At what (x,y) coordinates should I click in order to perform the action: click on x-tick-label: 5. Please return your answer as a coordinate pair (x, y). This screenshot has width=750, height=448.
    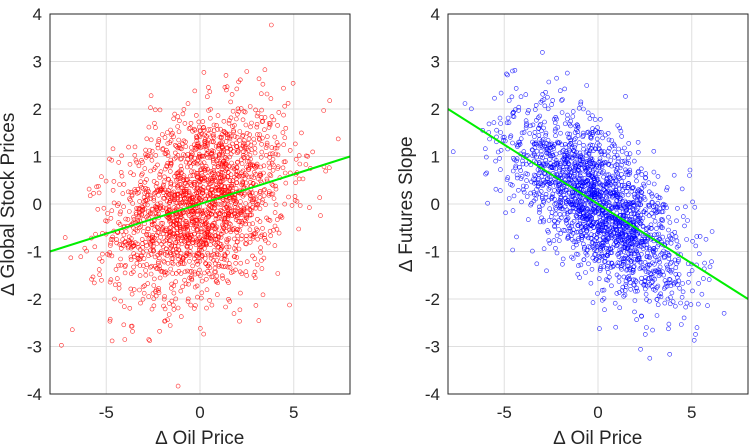
    Looking at the image, I should click on (691, 412).